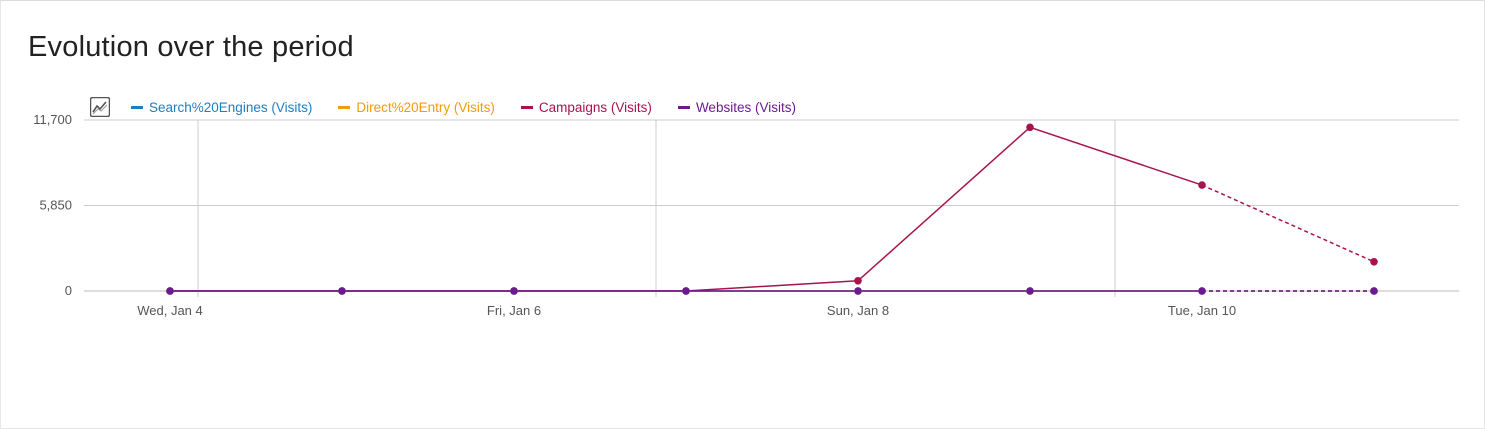 The height and width of the screenshot is (429, 1485). What do you see at coordinates (52, 119) in the screenshot?
I see `y-tick-label: 11,700` at bounding box center [52, 119].